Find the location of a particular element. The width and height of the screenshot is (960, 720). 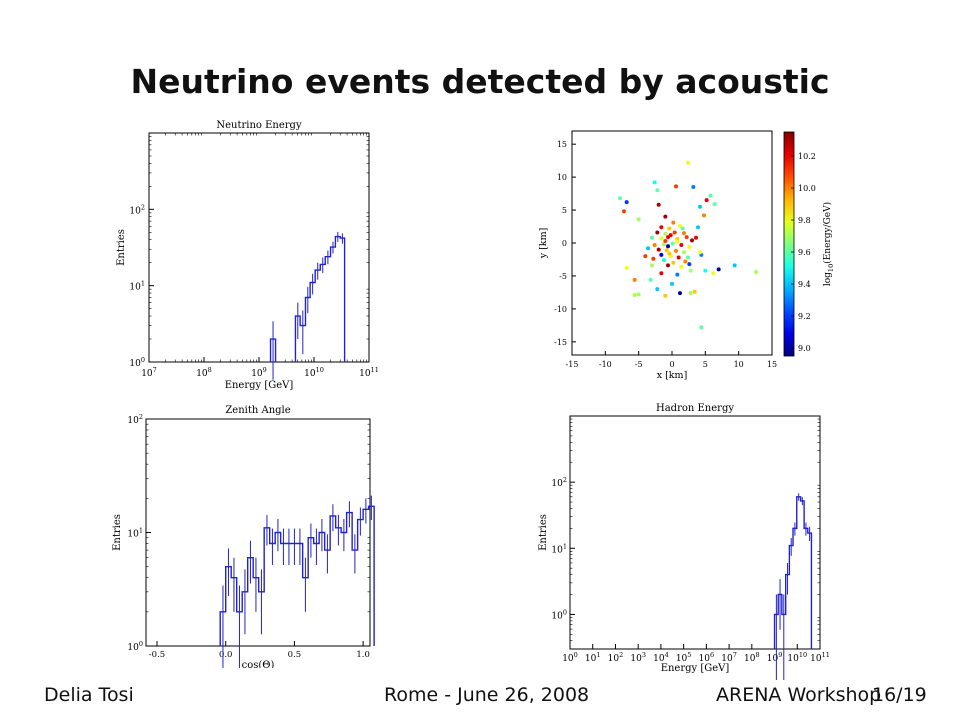

x-tick-label: 0.5 is located at coordinates (295, 655).